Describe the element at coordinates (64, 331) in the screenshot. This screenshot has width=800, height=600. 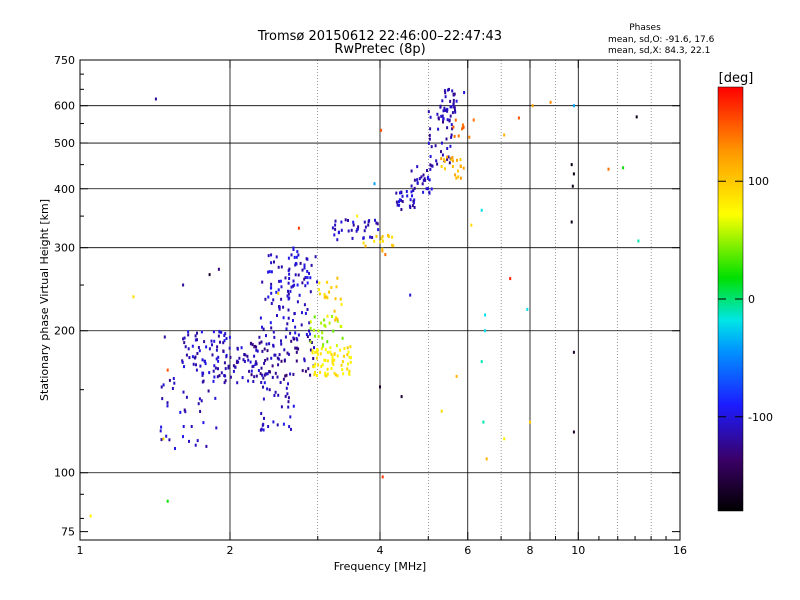
I see `y-tick-label: 200` at that location.